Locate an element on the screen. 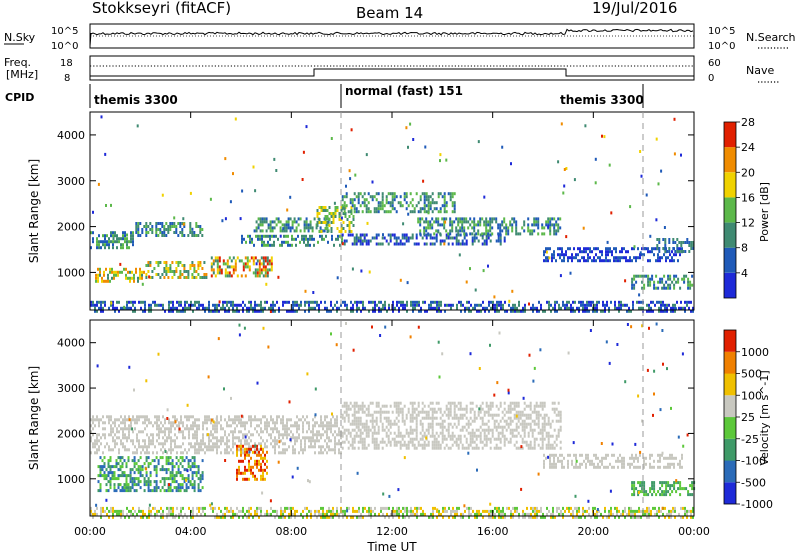 This screenshot has height=554, width=800. noise-search-label: N.Search is located at coordinates (771, 37).